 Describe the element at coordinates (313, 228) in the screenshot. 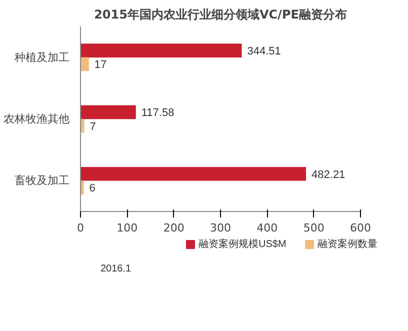

I see `x-tick-label: 500` at that location.